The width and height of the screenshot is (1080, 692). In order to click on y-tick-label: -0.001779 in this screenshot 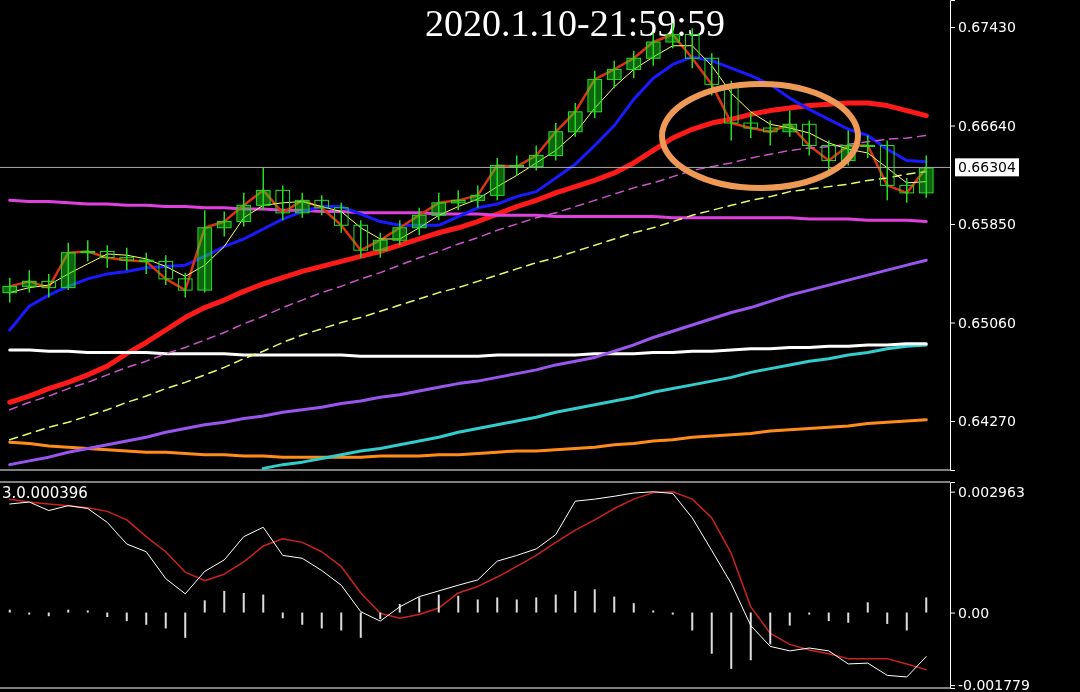, I will do `click(994, 684)`.